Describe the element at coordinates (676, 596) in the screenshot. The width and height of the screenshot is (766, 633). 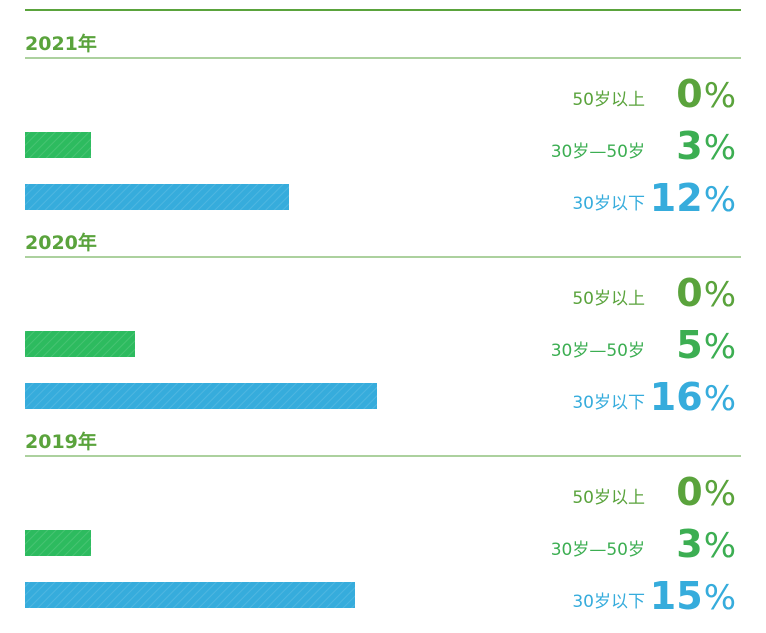
I see `value-label: 15` at that location.